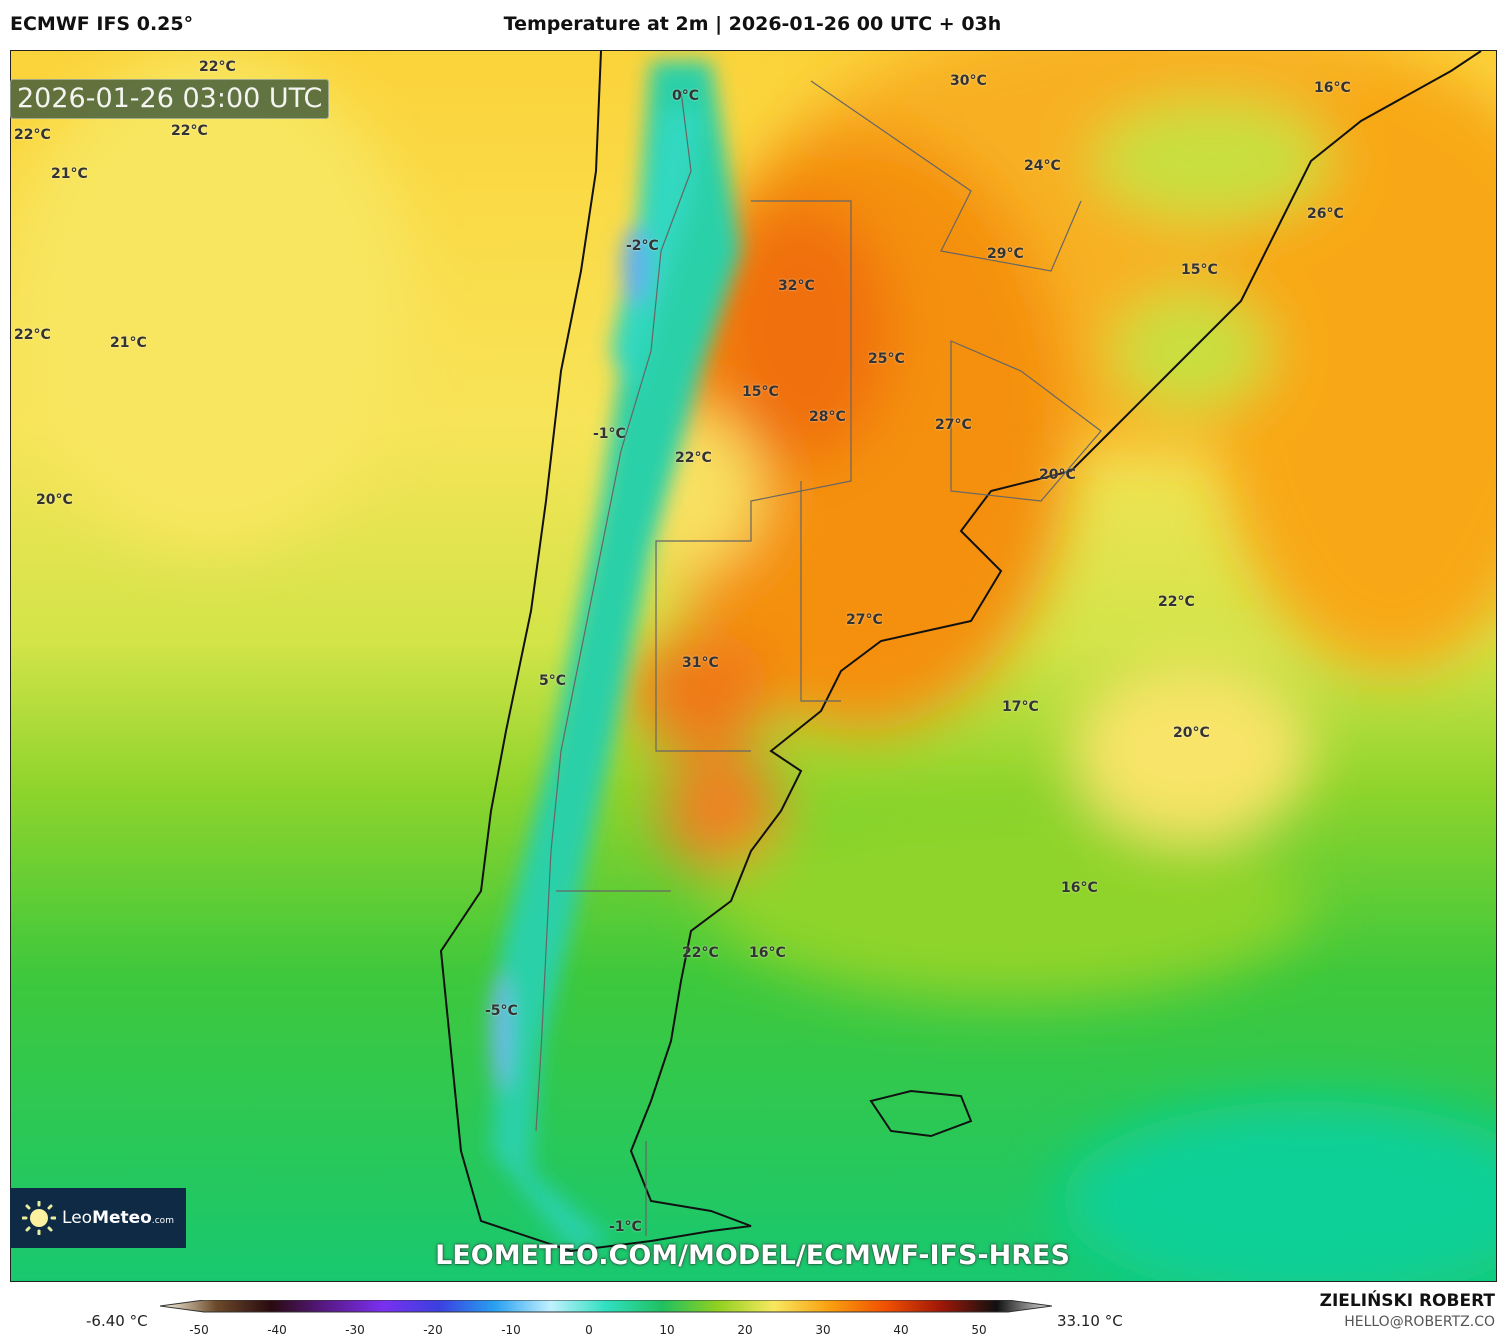  Describe the element at coordinates (1419, 1322) in the screenshot. I see `author-email: HELLO@ROBERTZ.CO` at that location.